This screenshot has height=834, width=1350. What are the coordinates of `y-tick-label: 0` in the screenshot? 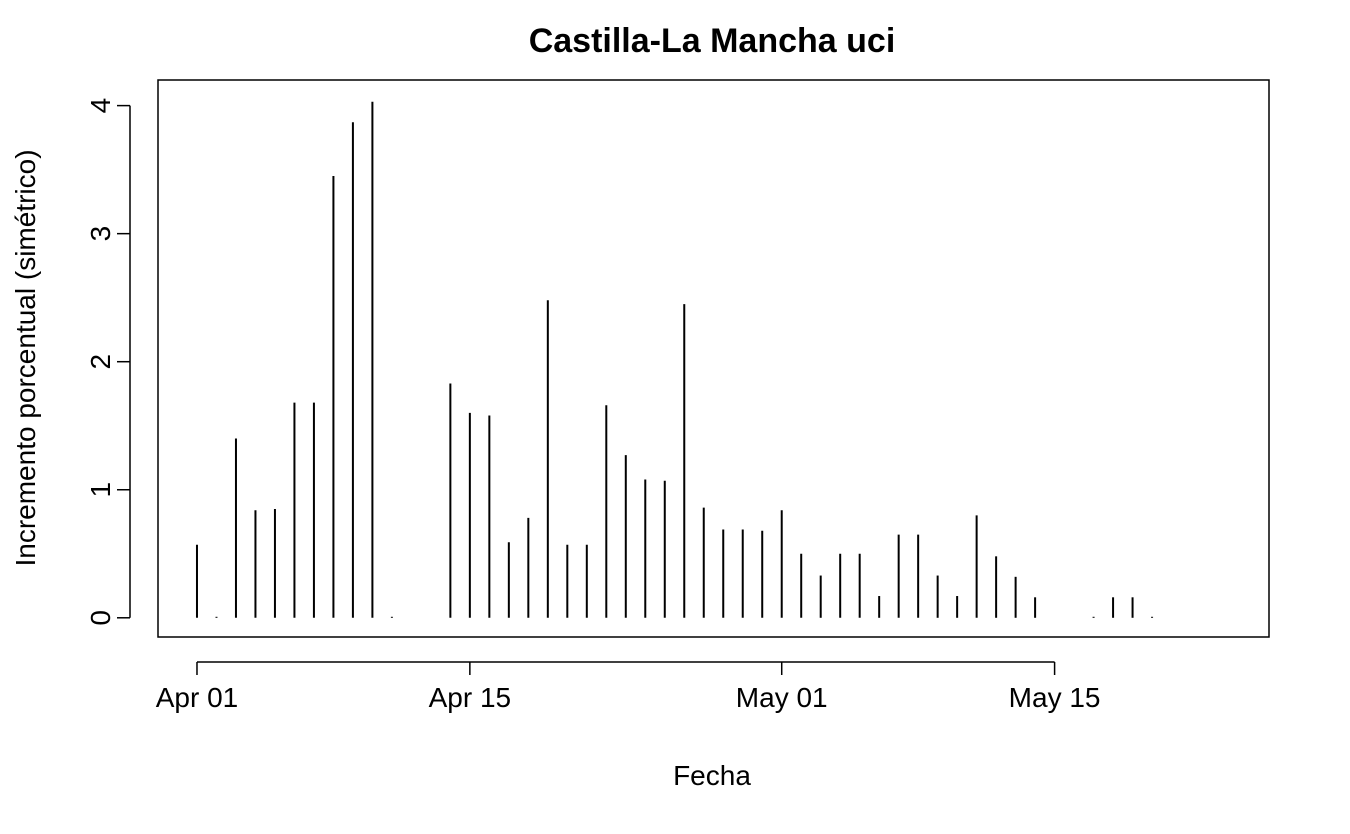 It's located at (100, 618).